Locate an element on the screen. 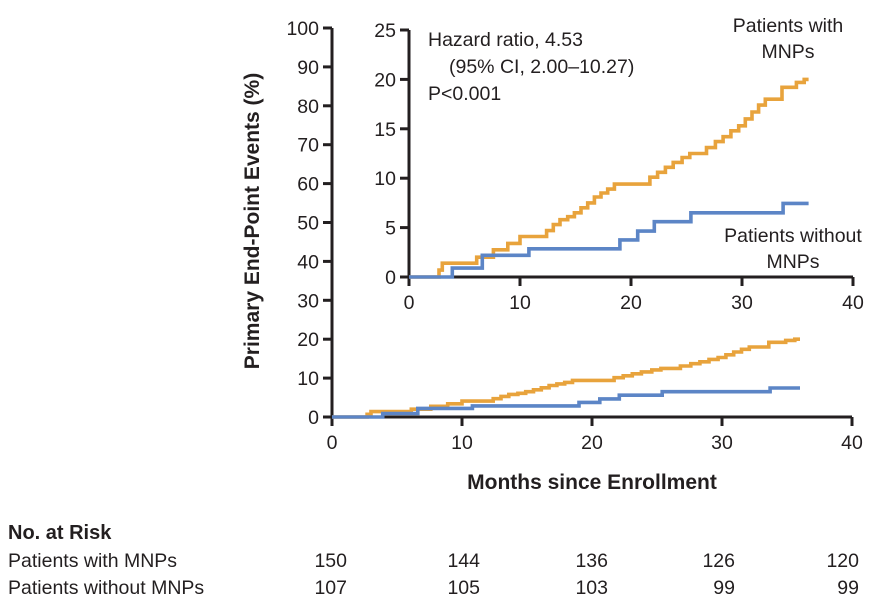 Image resolution: width=882 pixels, height=615 pixels. risk-table-title: No. at Risk is located at coordinates (60, 533).